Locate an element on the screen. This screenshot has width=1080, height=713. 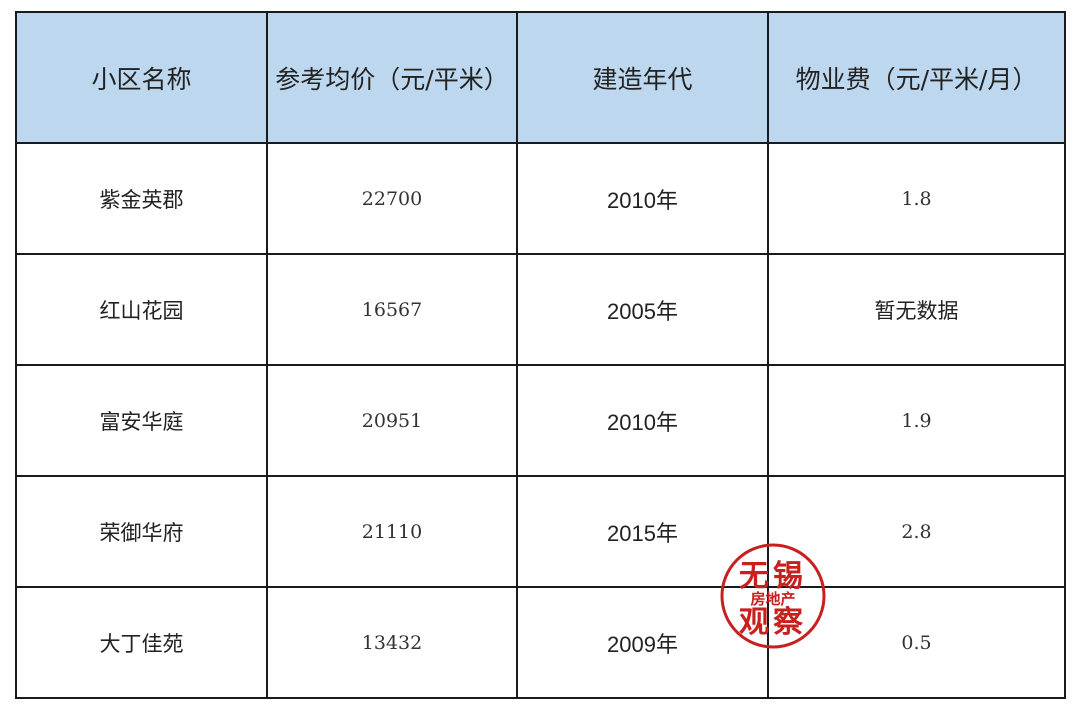
svg-text: 观察 is located at coordinates (773, 622).